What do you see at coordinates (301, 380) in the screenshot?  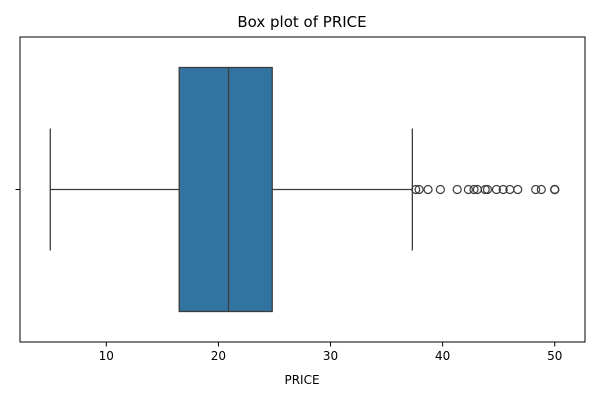 I see `x-axis-label: PRICE` at bounding box center [301, 380].